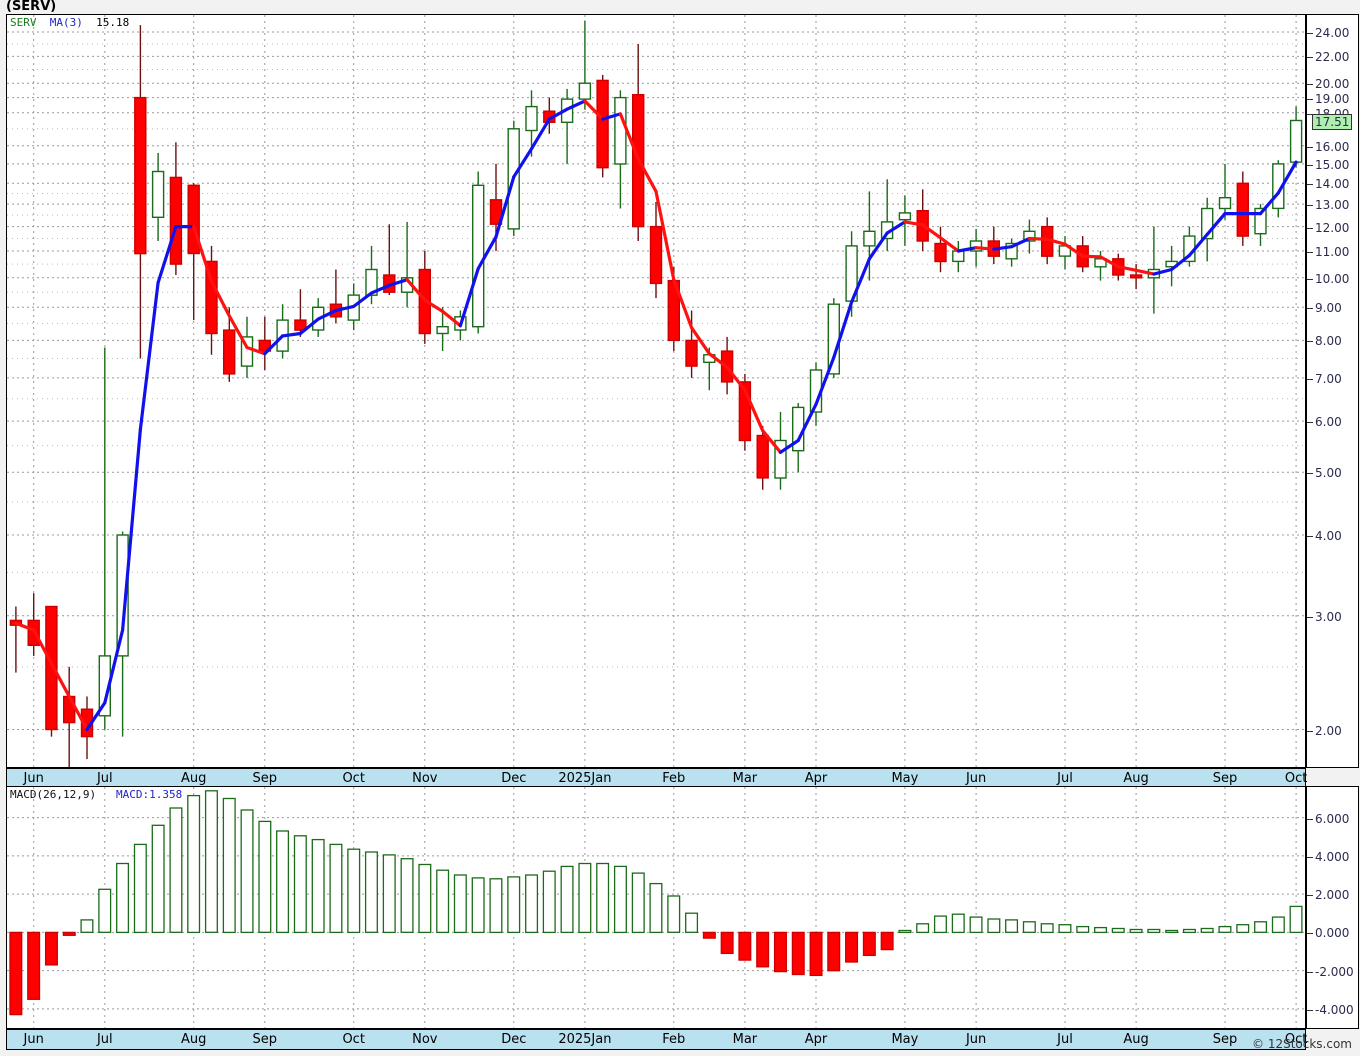 This screenshot has width=1360, height=1056. What do you see at coordinates (1332, 856) in the screenshot?
I see `macd-axis-label: 4.000` at bounding box center [1332, 856].